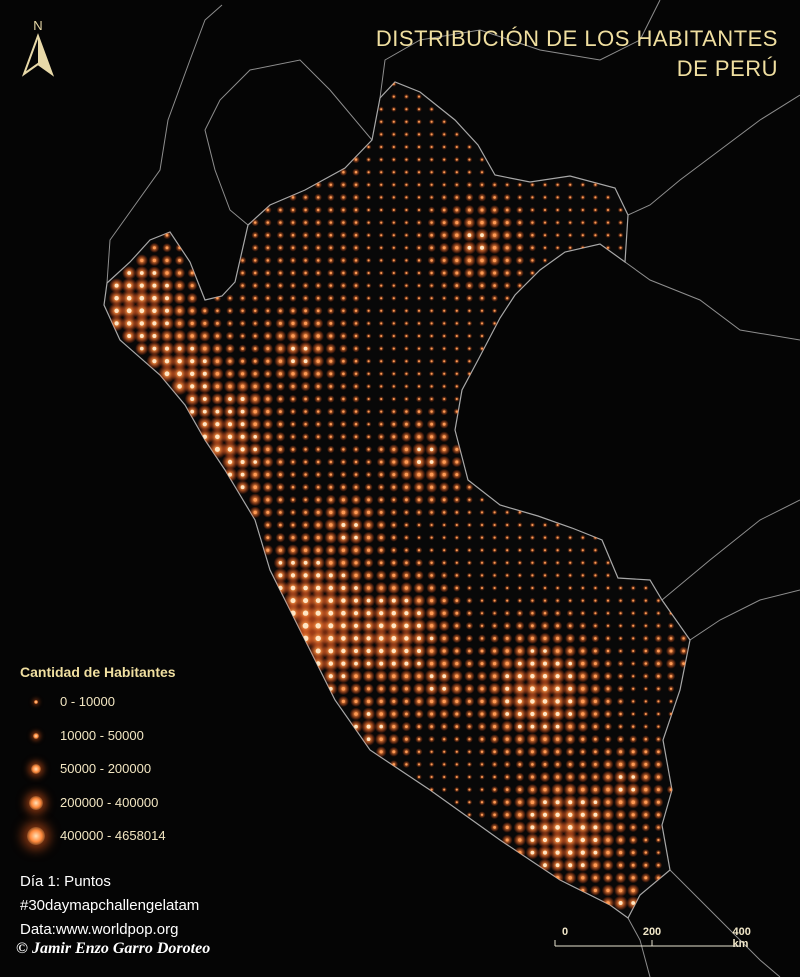 The image size is (800, 977). I want to click on author-credit: © Jamir Enzo Garro Doroteo, so click(113, 948).